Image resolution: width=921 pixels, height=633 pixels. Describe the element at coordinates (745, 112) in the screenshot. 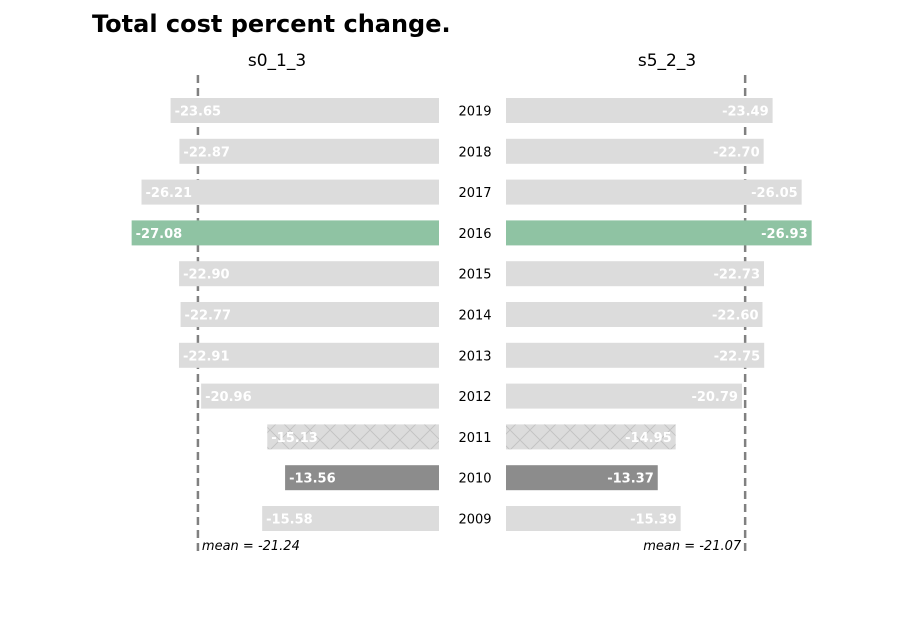

I see `value-label: -23.49` at that location.